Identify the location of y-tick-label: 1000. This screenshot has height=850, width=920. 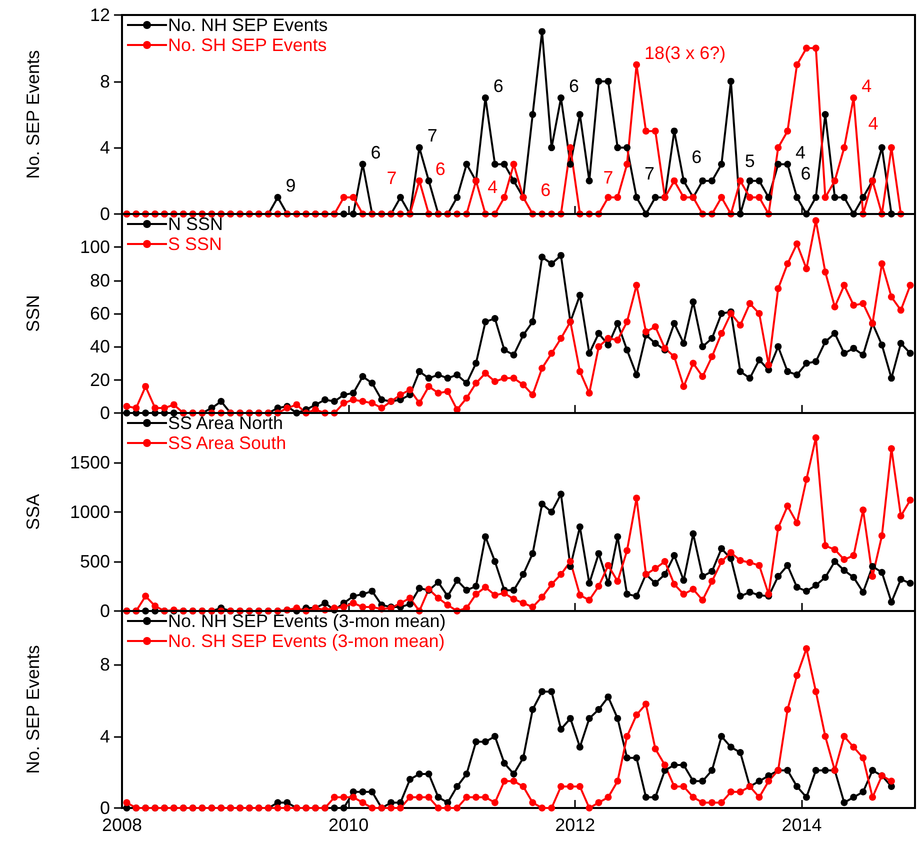
(90, 512).